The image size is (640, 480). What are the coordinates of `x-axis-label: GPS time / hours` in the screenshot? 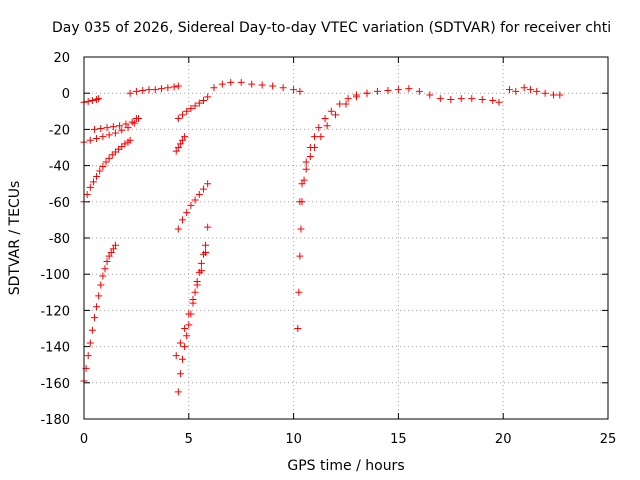 It's located at (345, 466).